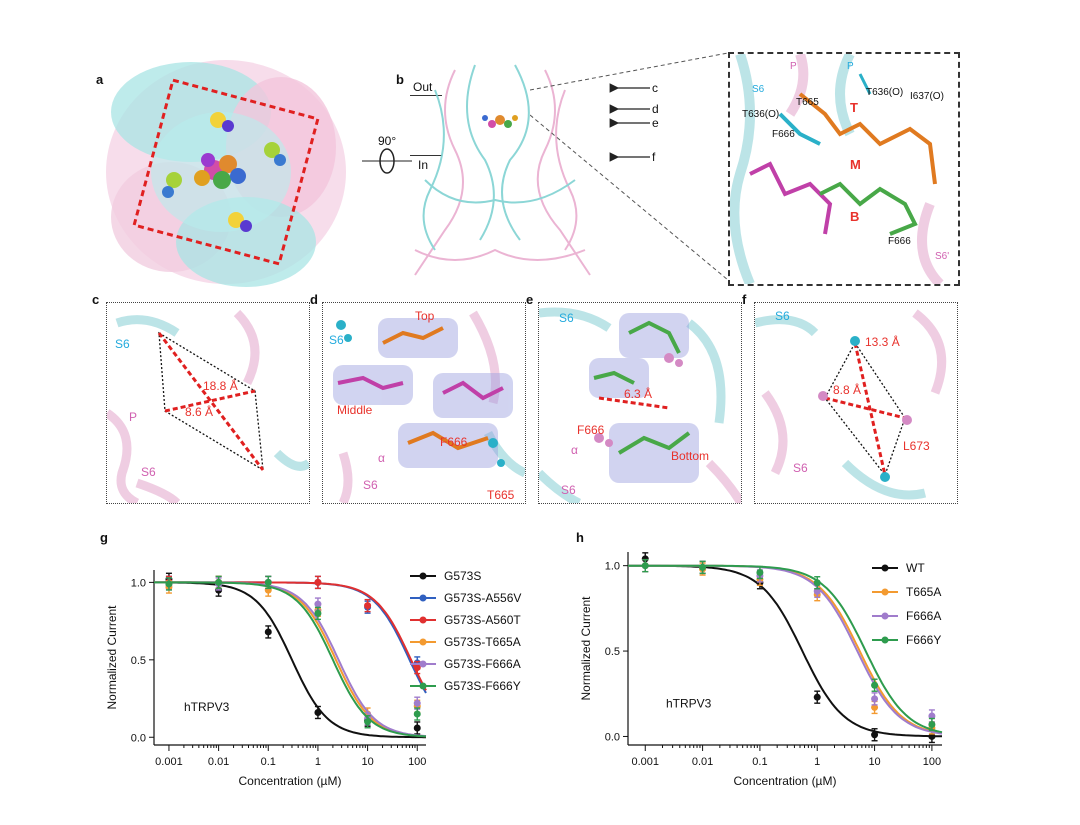 This screenshot has height=825, width=1080. Describe the element at coordinates (915, 568) in the screenshot. I see `legend-label: WT` at that location.